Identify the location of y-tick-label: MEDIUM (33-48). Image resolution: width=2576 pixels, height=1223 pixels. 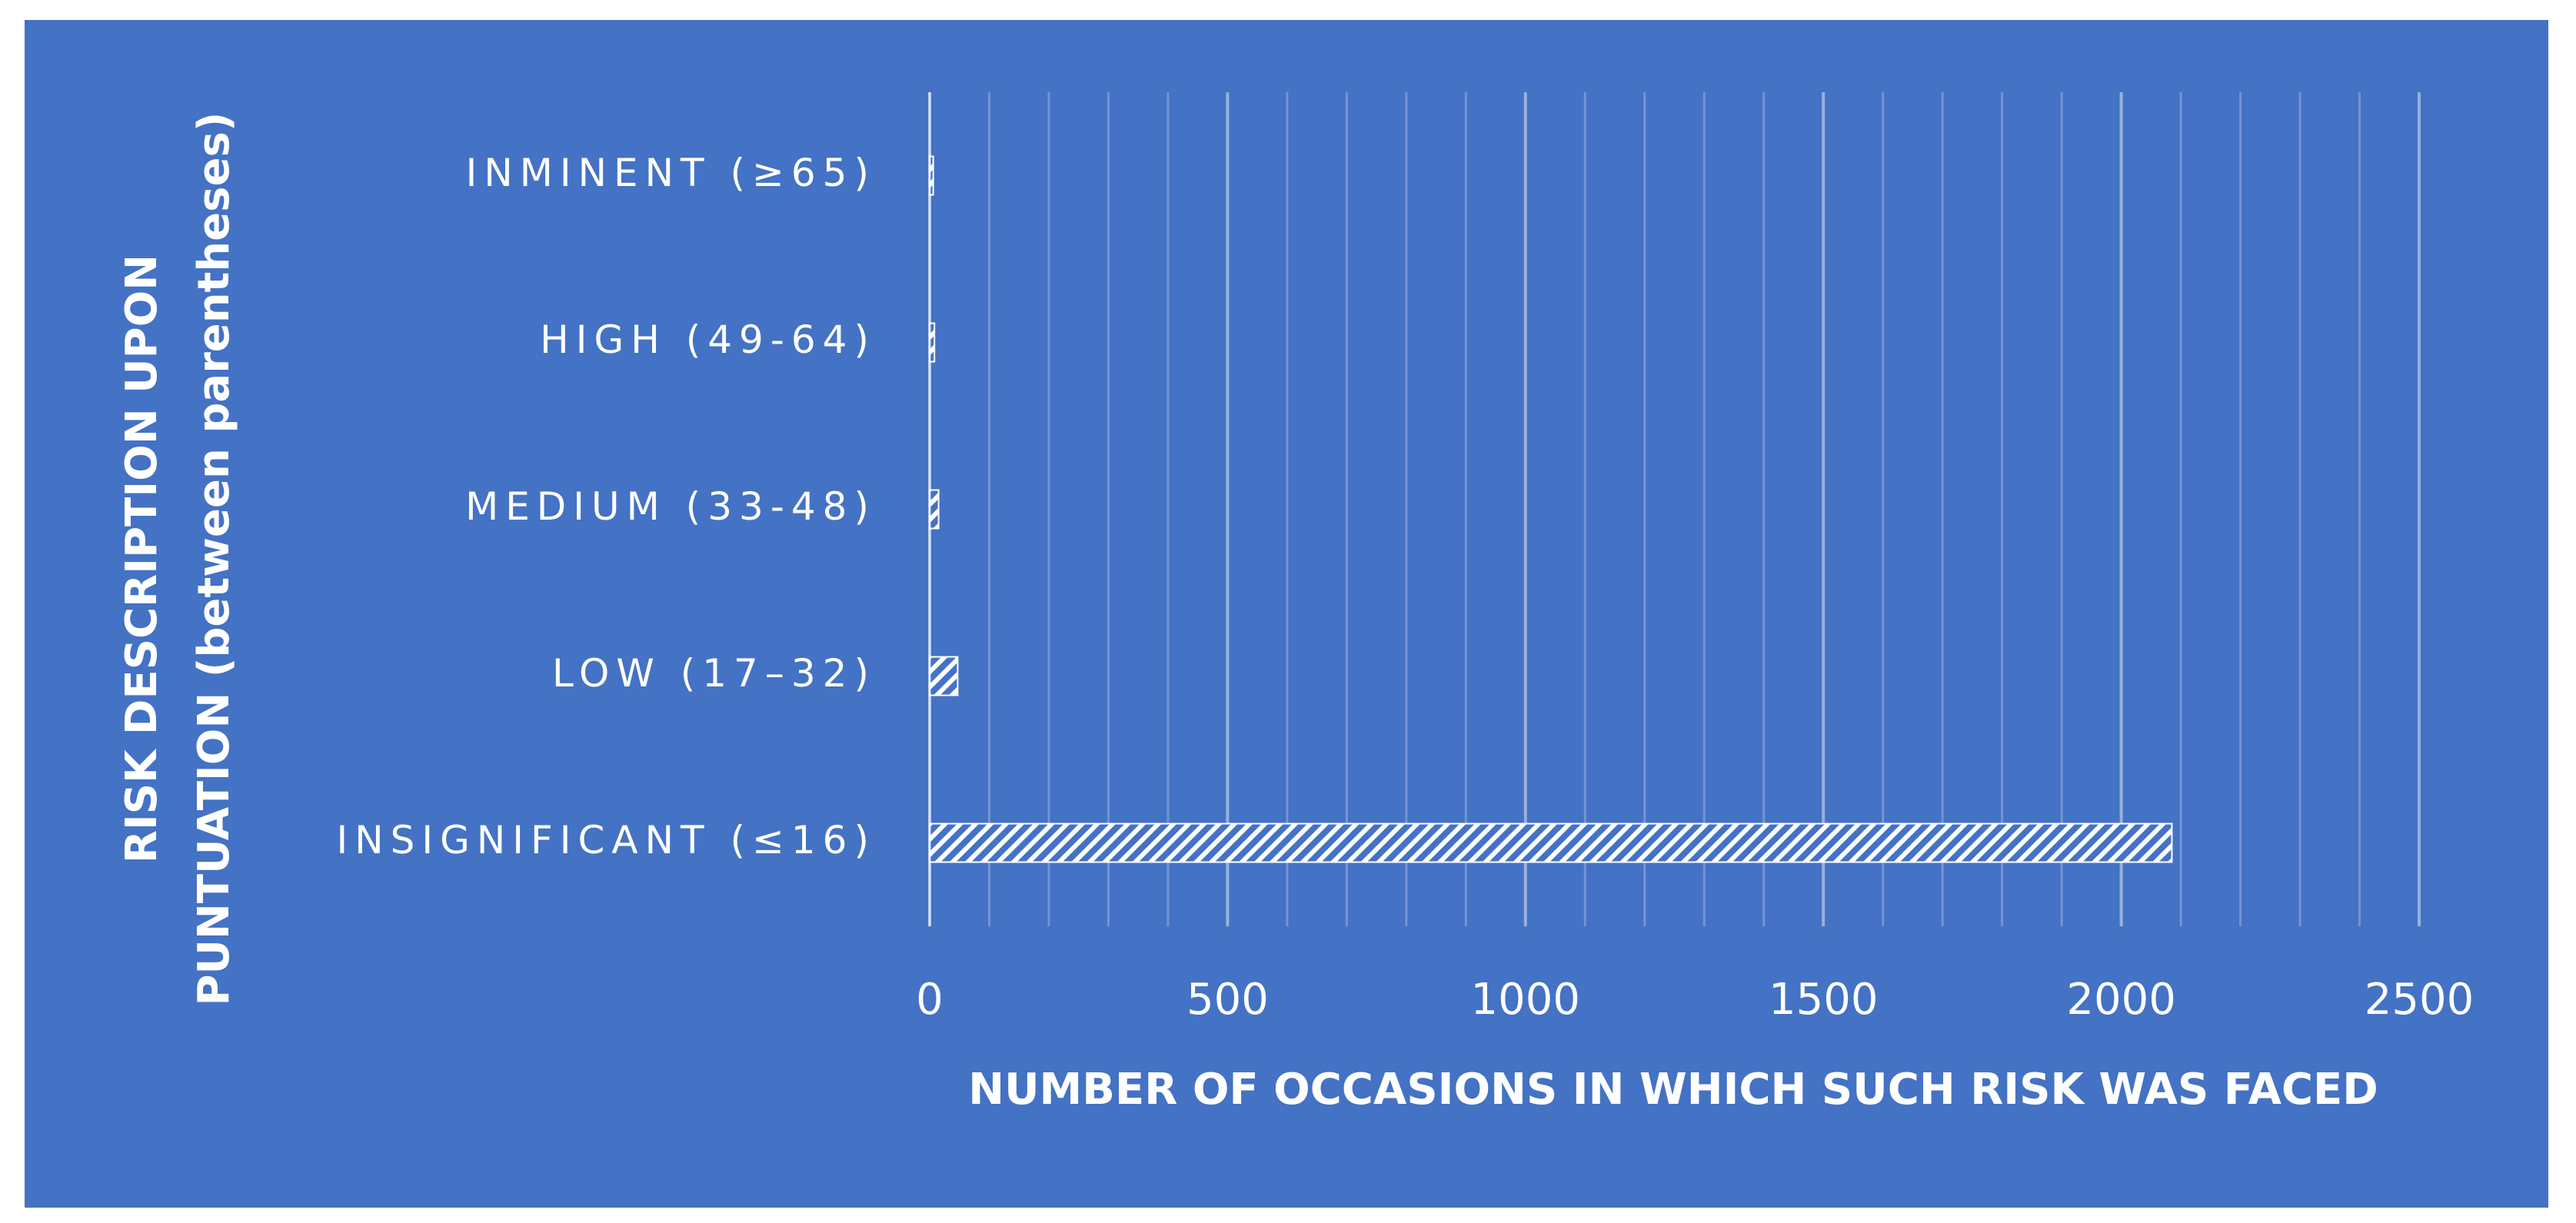
(670, 507).